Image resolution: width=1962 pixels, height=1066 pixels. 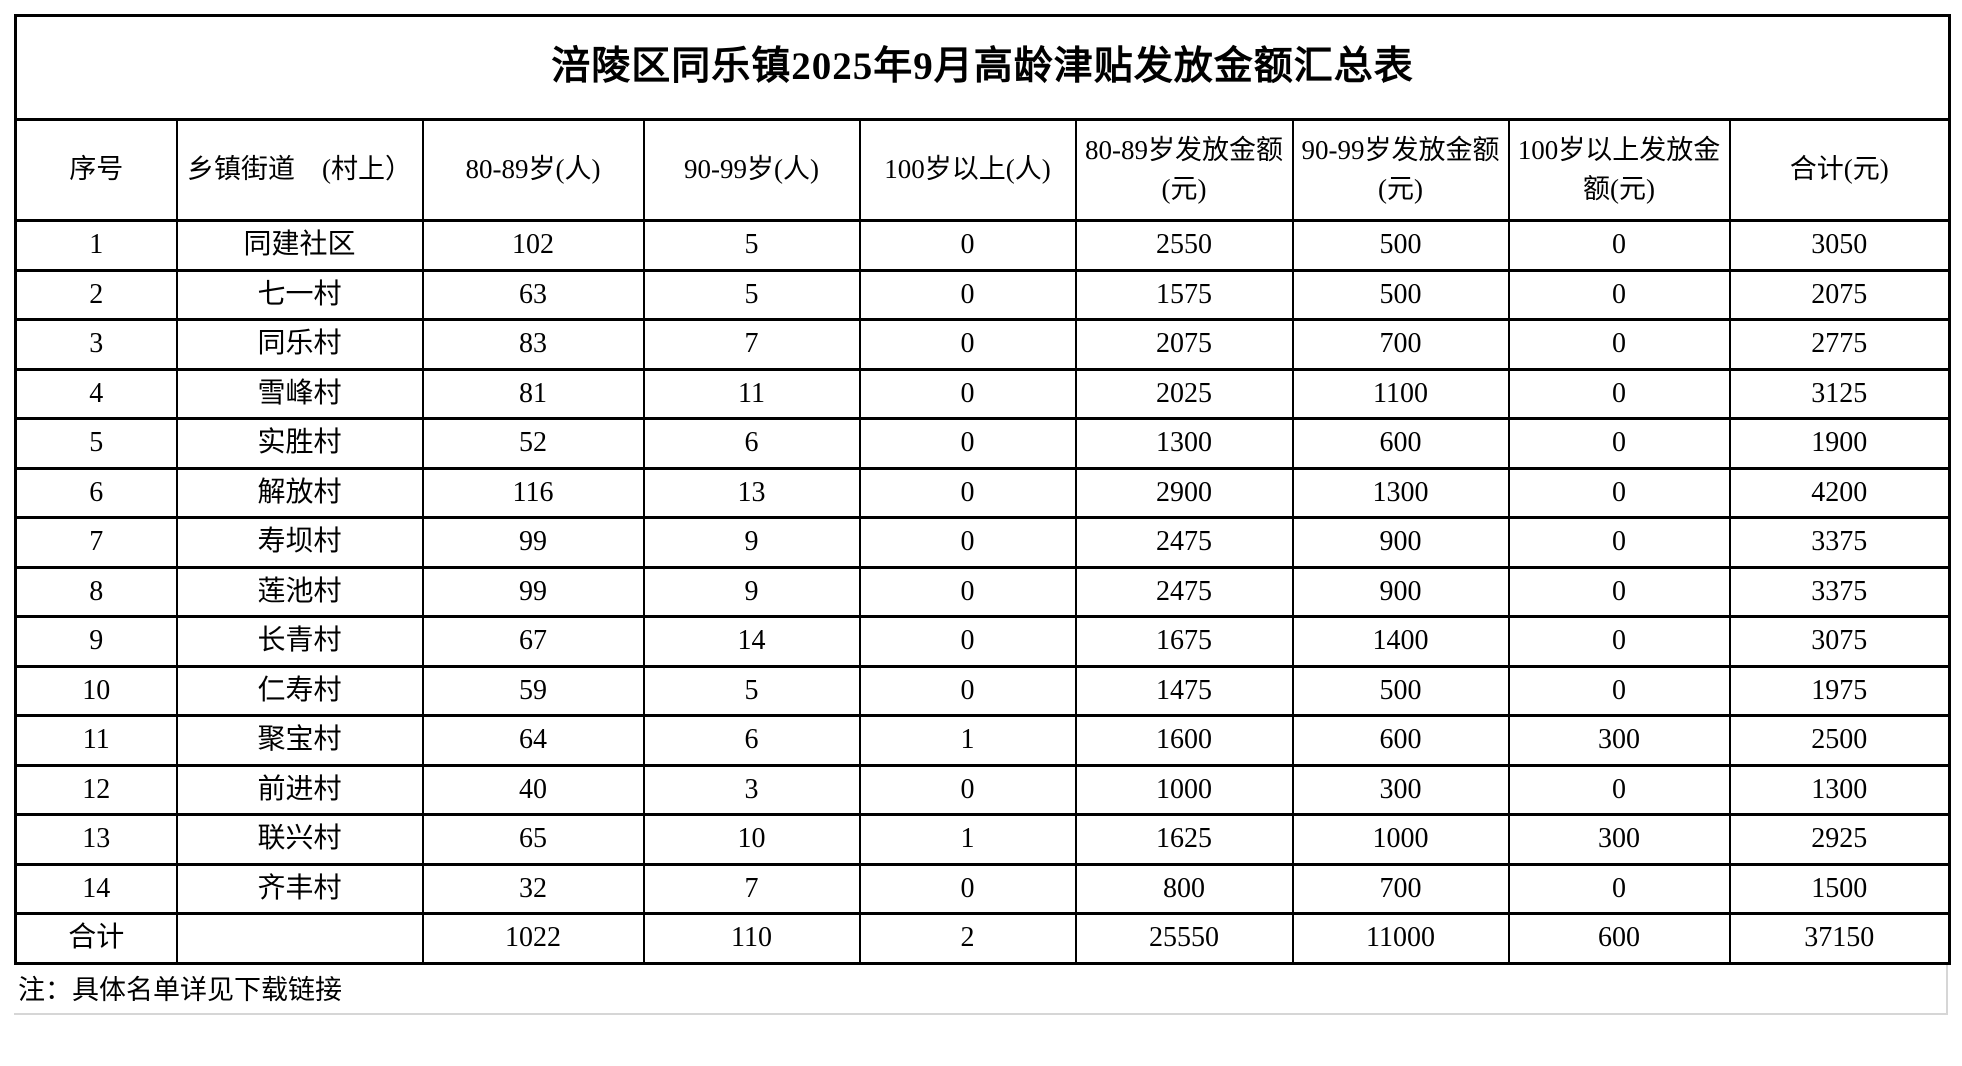 I want to click on table-row: 4 雪峰村 81 11 0 2025 1100 0 3125, so click(x=982, y=393).